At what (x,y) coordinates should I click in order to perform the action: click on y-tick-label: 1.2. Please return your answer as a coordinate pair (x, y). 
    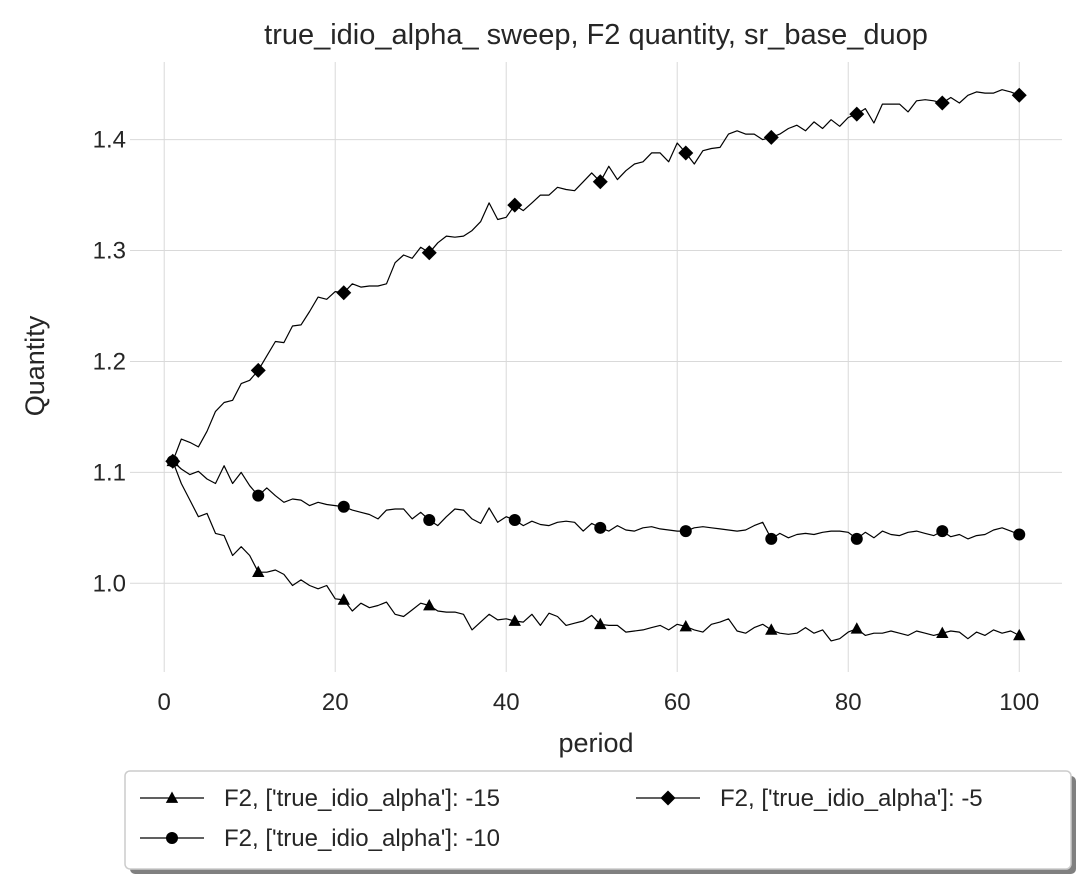
    Looking at the image, I should click on (109, 361).